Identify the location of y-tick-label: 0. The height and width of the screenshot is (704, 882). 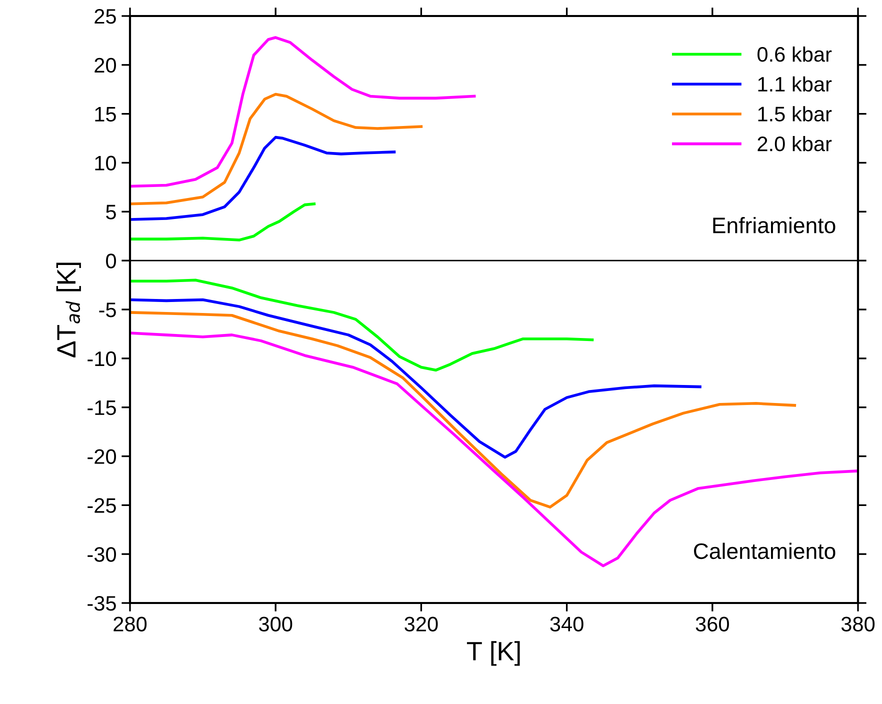
(111, 261).